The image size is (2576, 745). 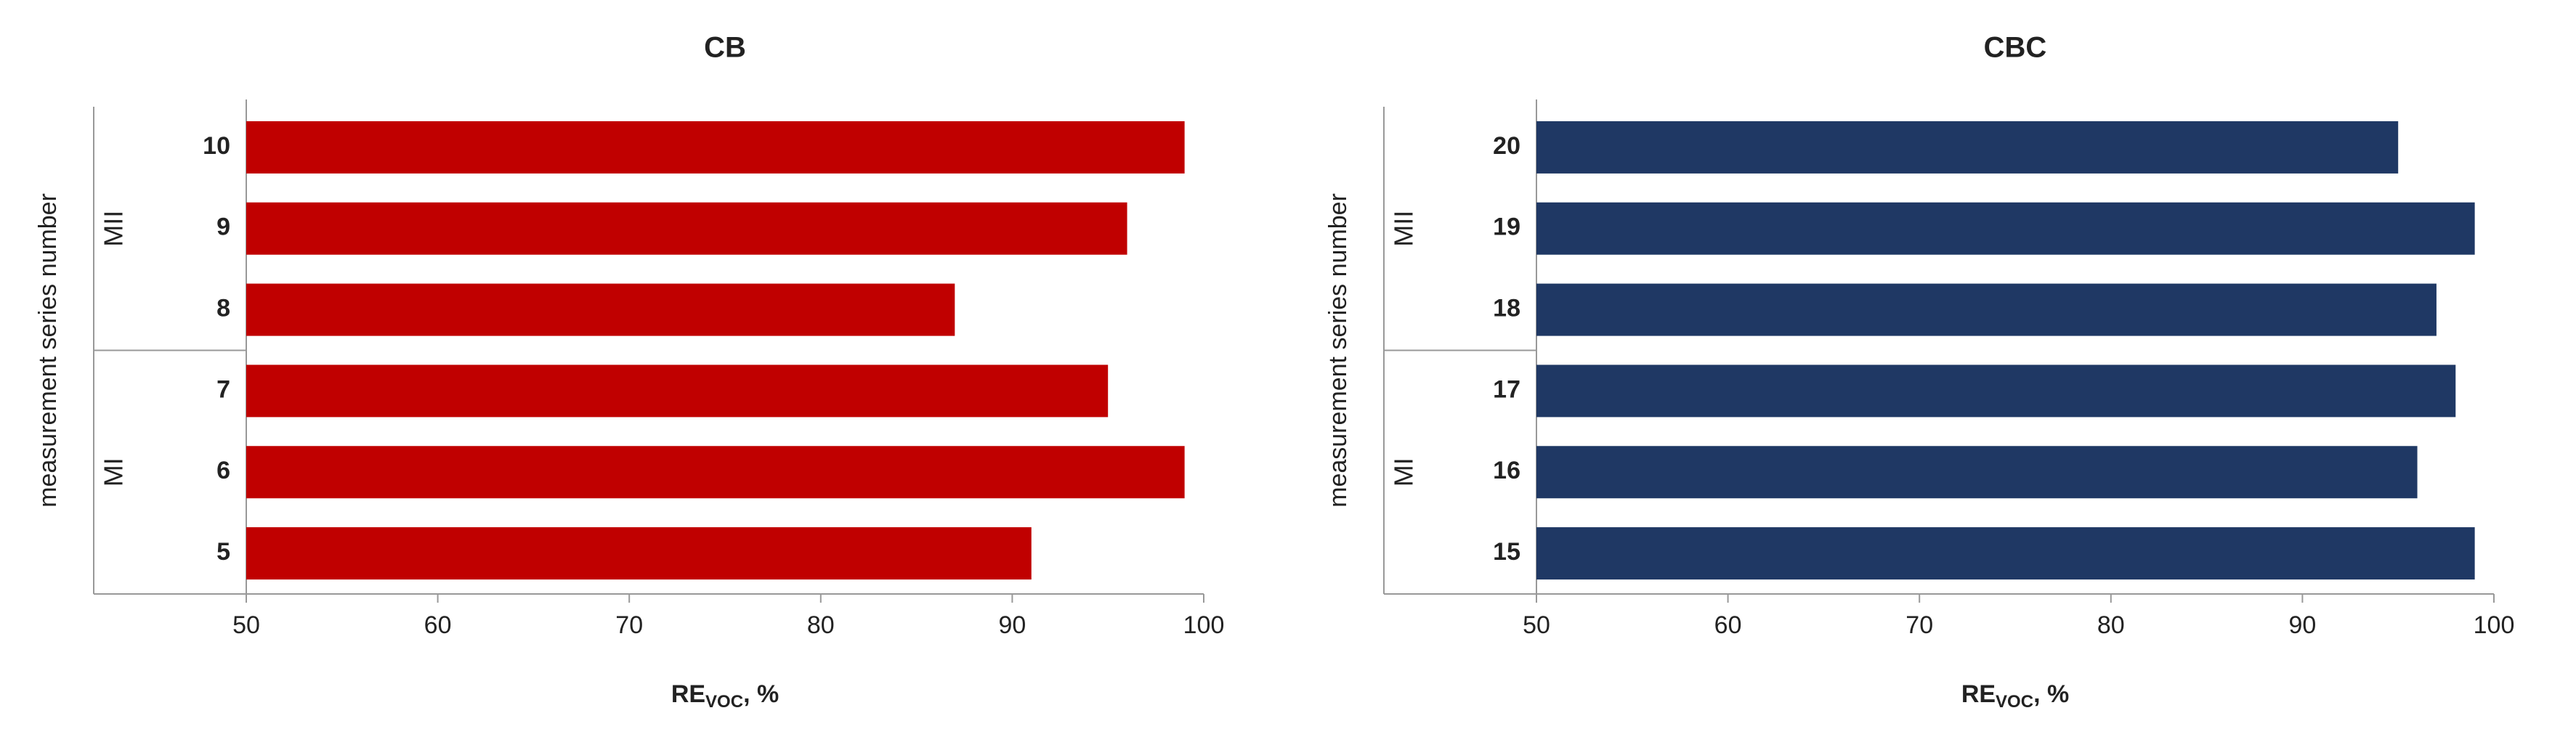 I want to click on chart-title: CBC, so click(x=2015, y=48).